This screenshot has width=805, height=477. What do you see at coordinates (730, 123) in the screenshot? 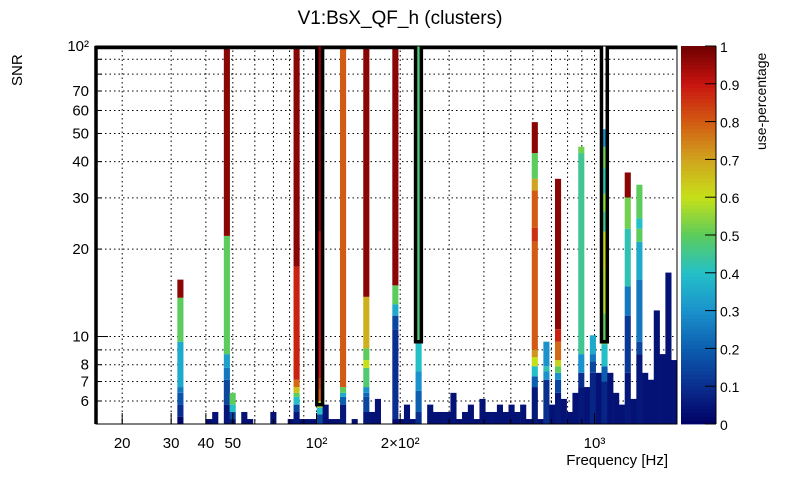
I see `color-scale-tick-label: 0.8` at bounding box center [730, 123].